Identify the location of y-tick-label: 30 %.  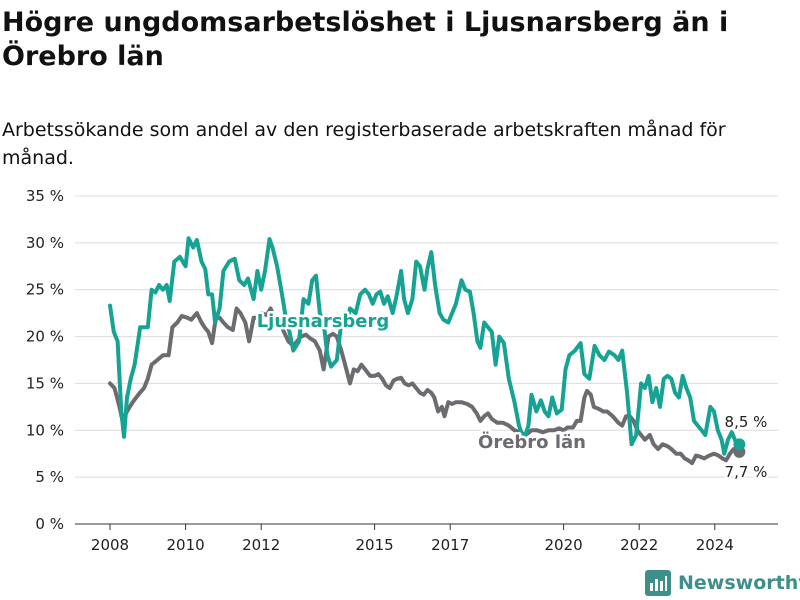
(45, 243).